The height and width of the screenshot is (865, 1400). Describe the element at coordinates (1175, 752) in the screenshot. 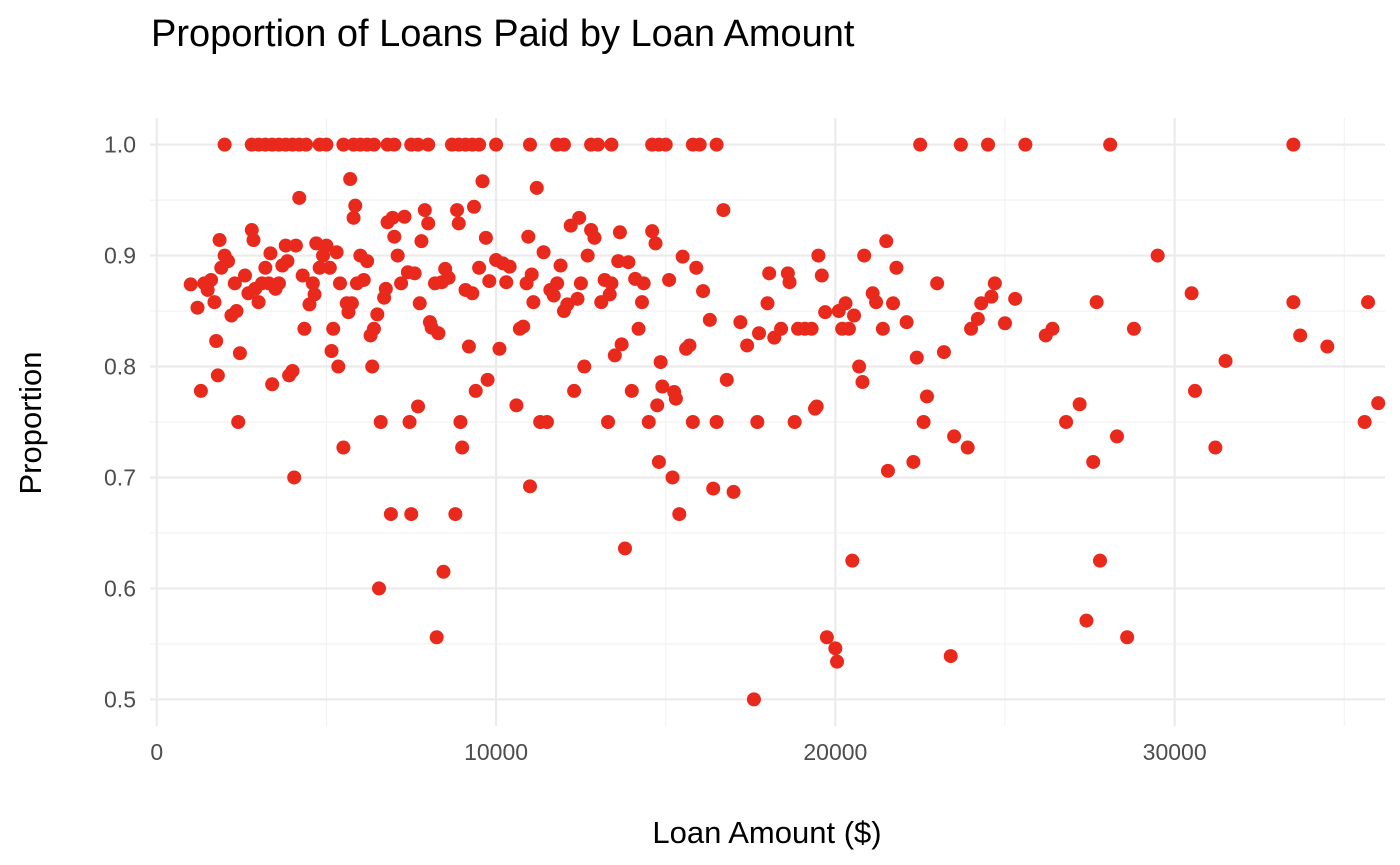

I see `x-tick-label: 30000` at that location.